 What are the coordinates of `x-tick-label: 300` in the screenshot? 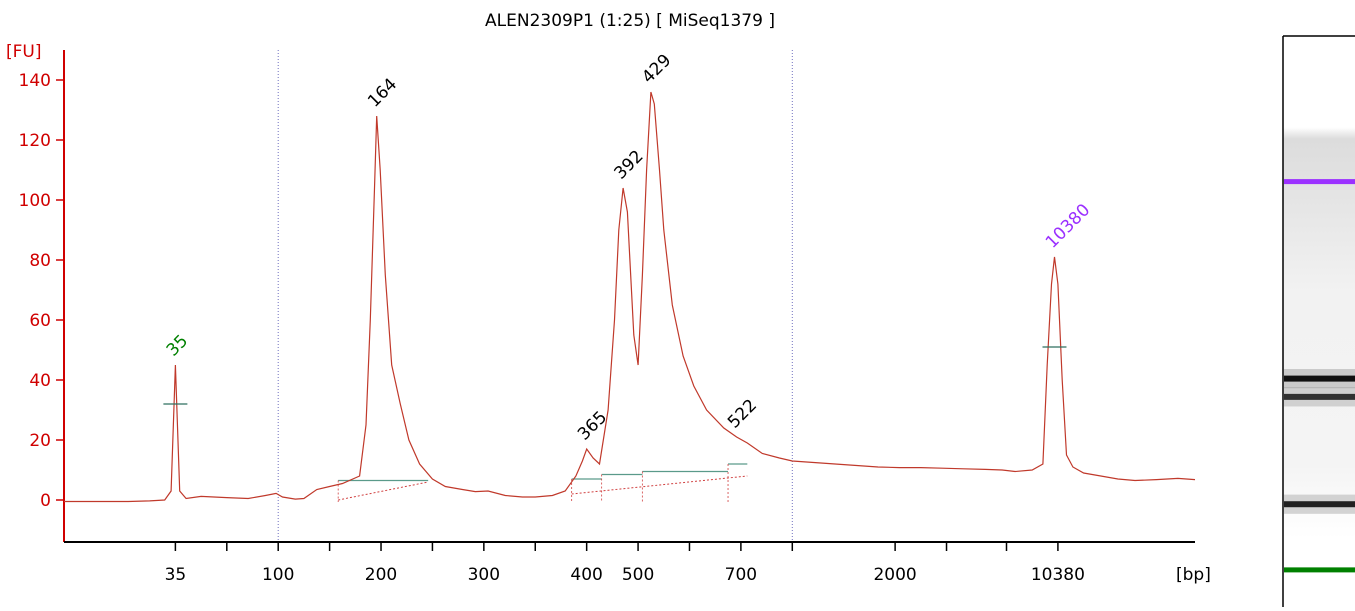 It's located at (484, 575).